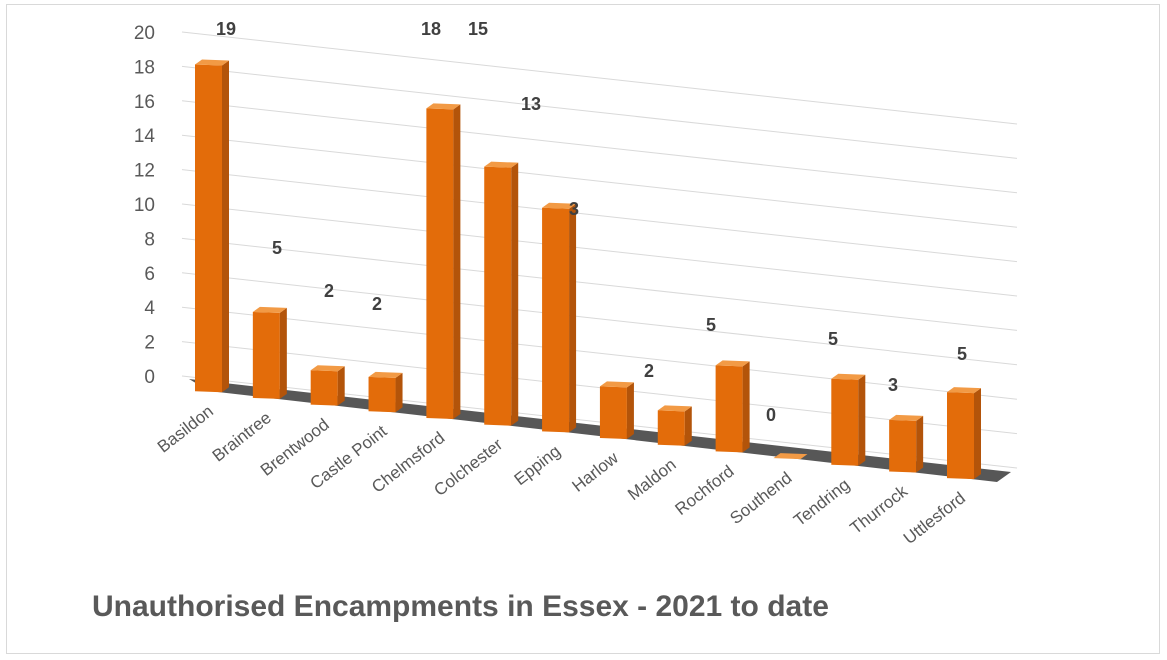 The width and height of the screenshot is (1167, 660). I want to click on bar-braintree, so click(269, 352).